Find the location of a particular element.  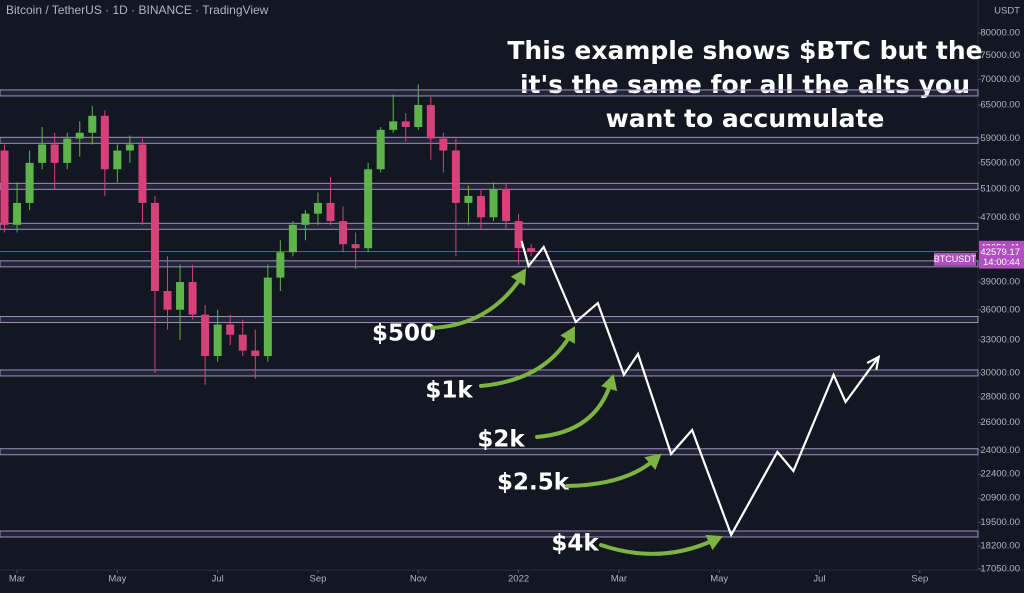

projection-arrowhead is located at coordinates (873, 362).